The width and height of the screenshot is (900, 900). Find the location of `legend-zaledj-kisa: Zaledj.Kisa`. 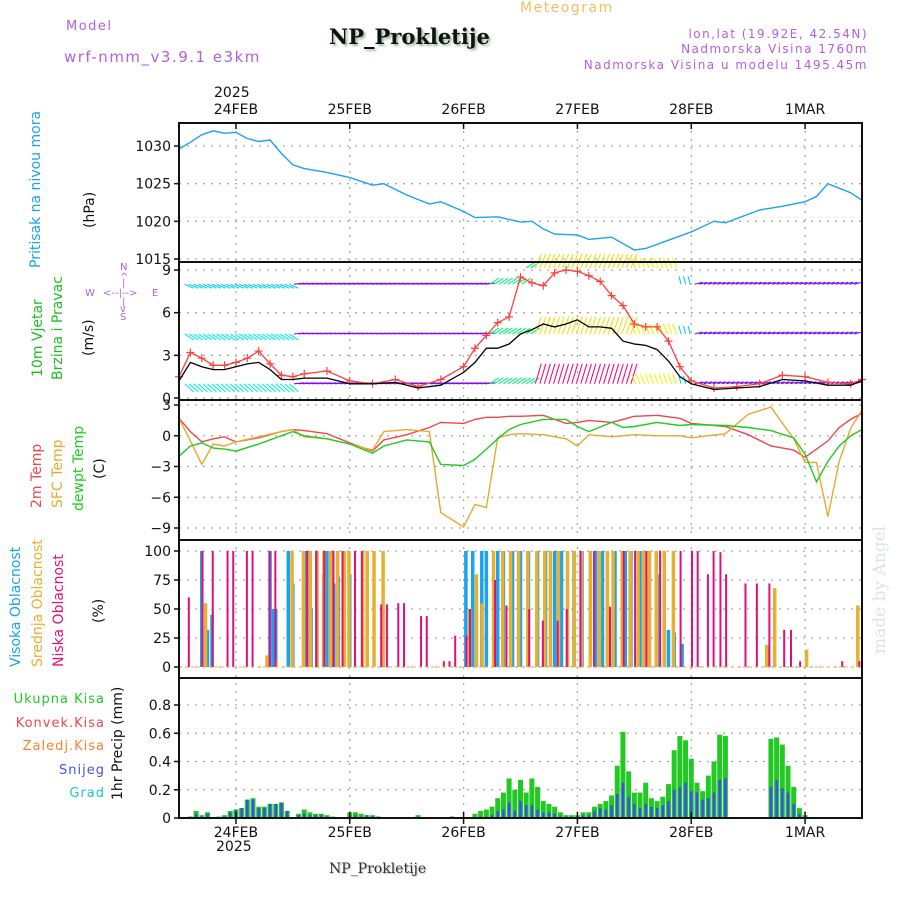

legend-zaledj-kisa: Zaledj.Kisa is located at coordinates (63, 746).